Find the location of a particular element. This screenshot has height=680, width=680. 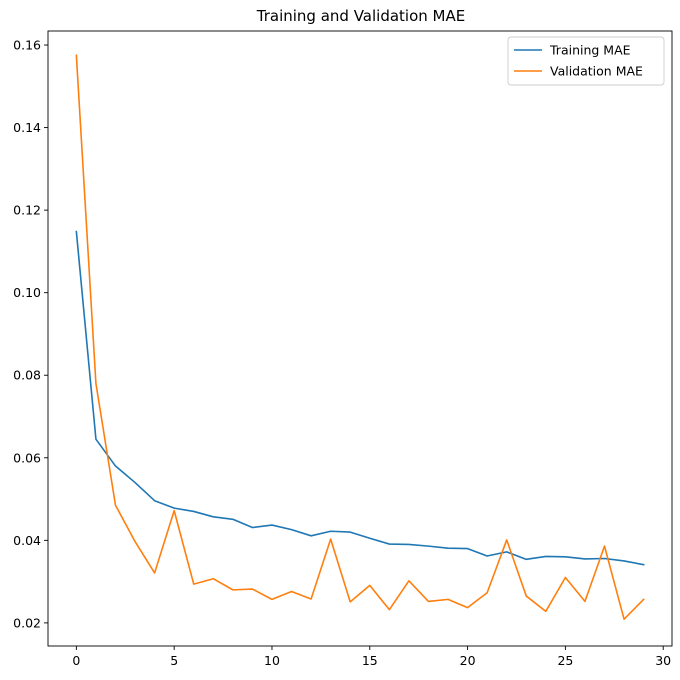

x-tick-label: 15 is located at coordinates (370, 660).